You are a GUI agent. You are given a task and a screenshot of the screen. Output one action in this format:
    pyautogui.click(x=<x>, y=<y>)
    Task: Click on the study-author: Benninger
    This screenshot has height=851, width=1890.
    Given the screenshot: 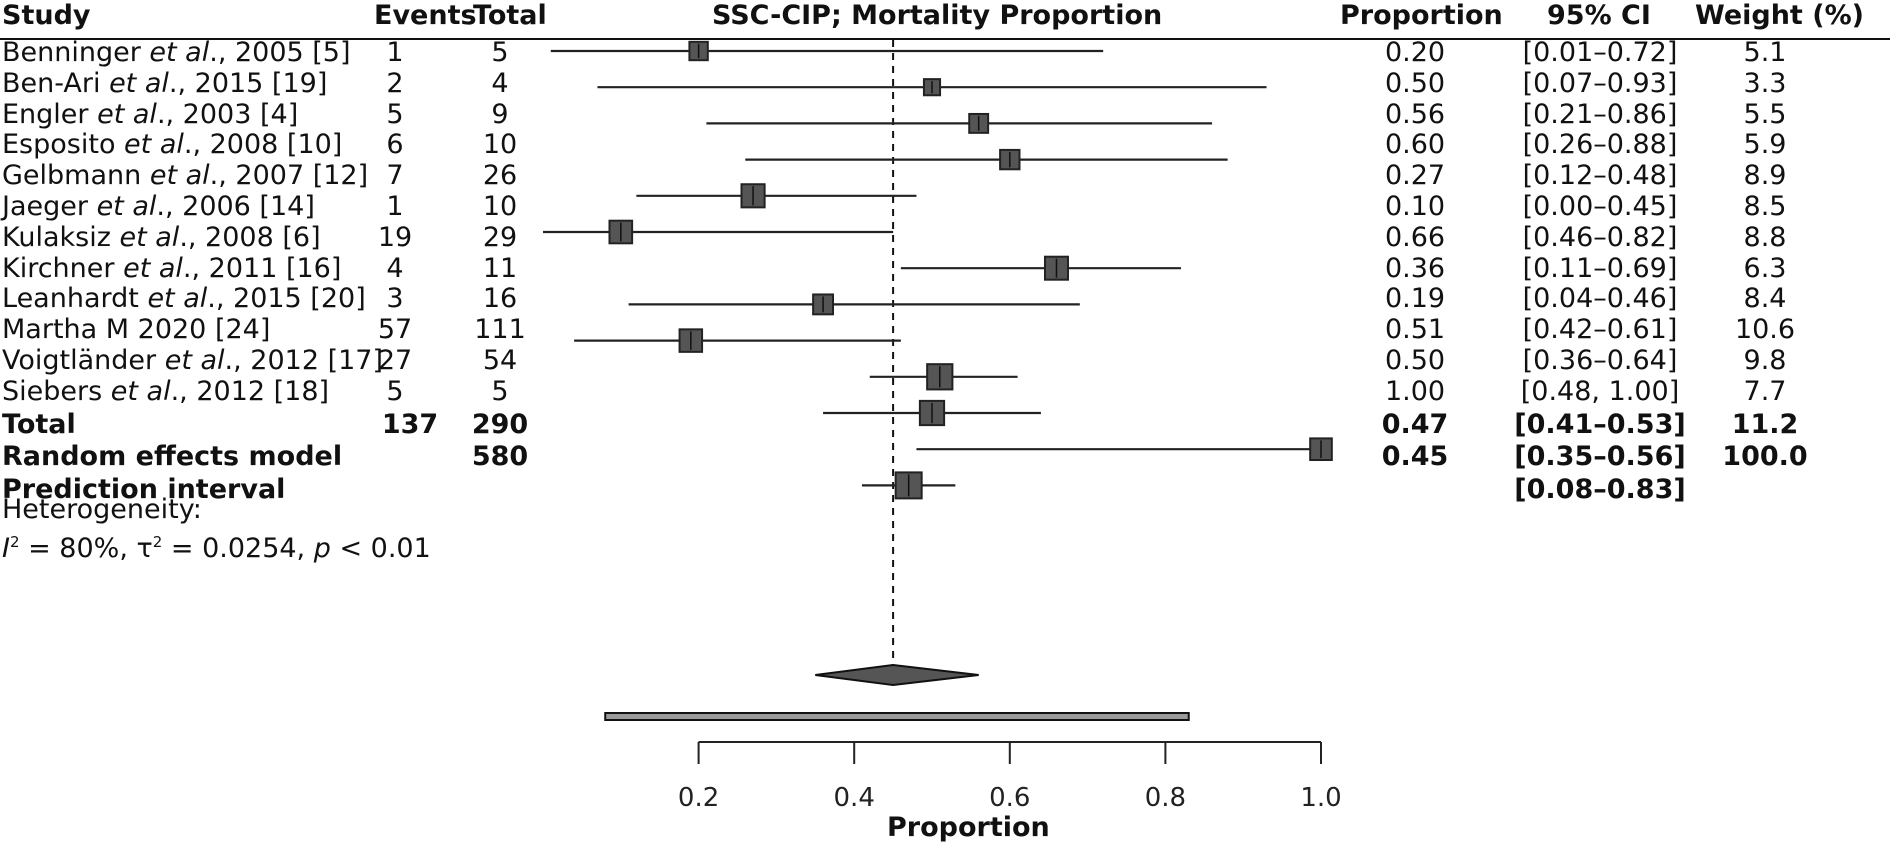 What is the action you would take?
    pyautogui.click(x=76, y=52)
    